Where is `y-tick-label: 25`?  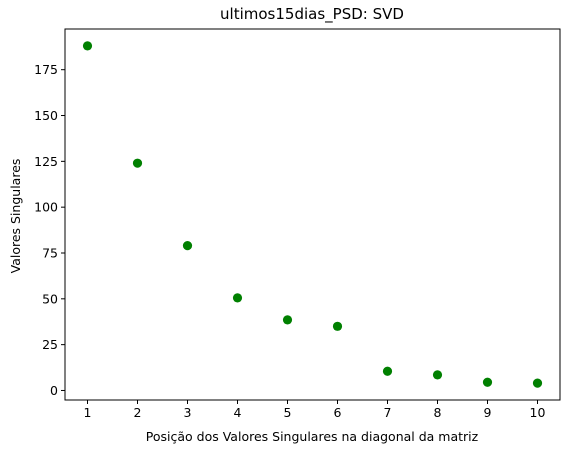
y-tick-label: 25 is located at coordinates (50, 344).